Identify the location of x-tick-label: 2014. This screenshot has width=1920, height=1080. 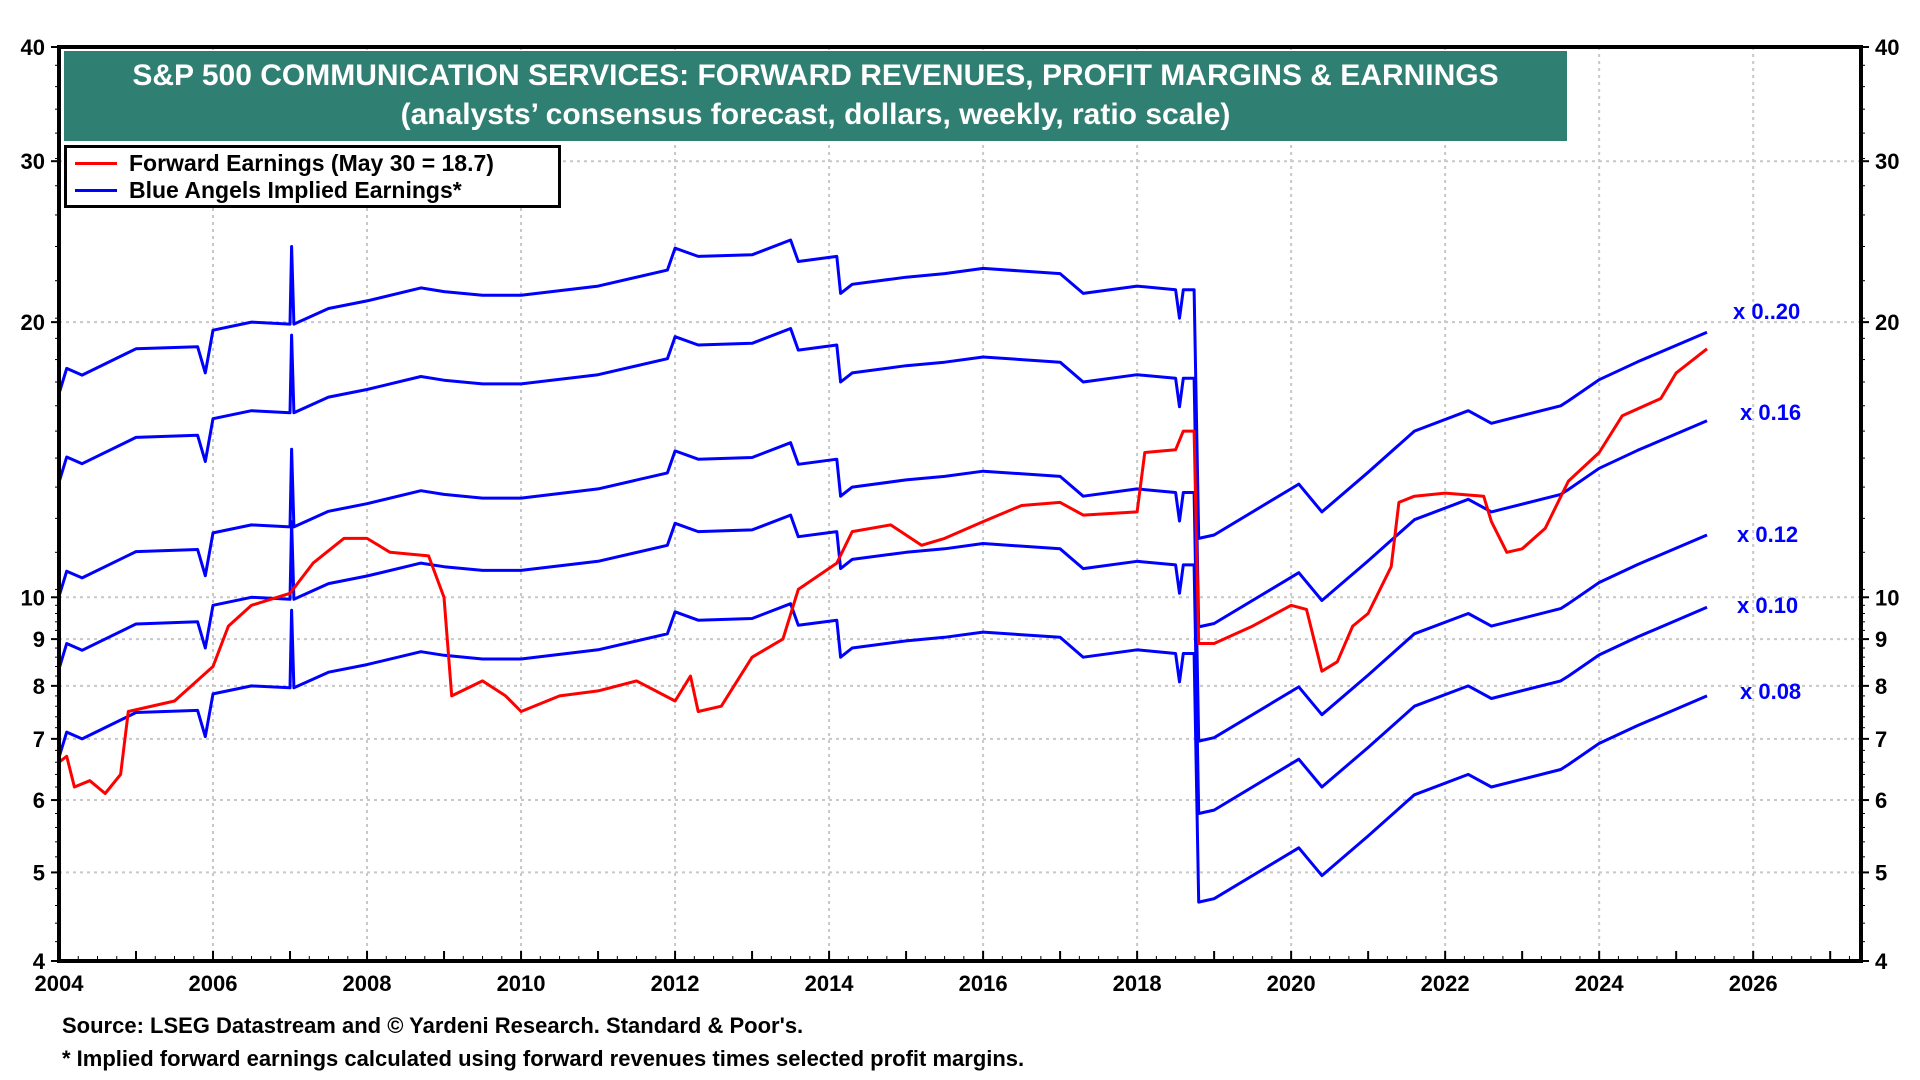
(830, 983).